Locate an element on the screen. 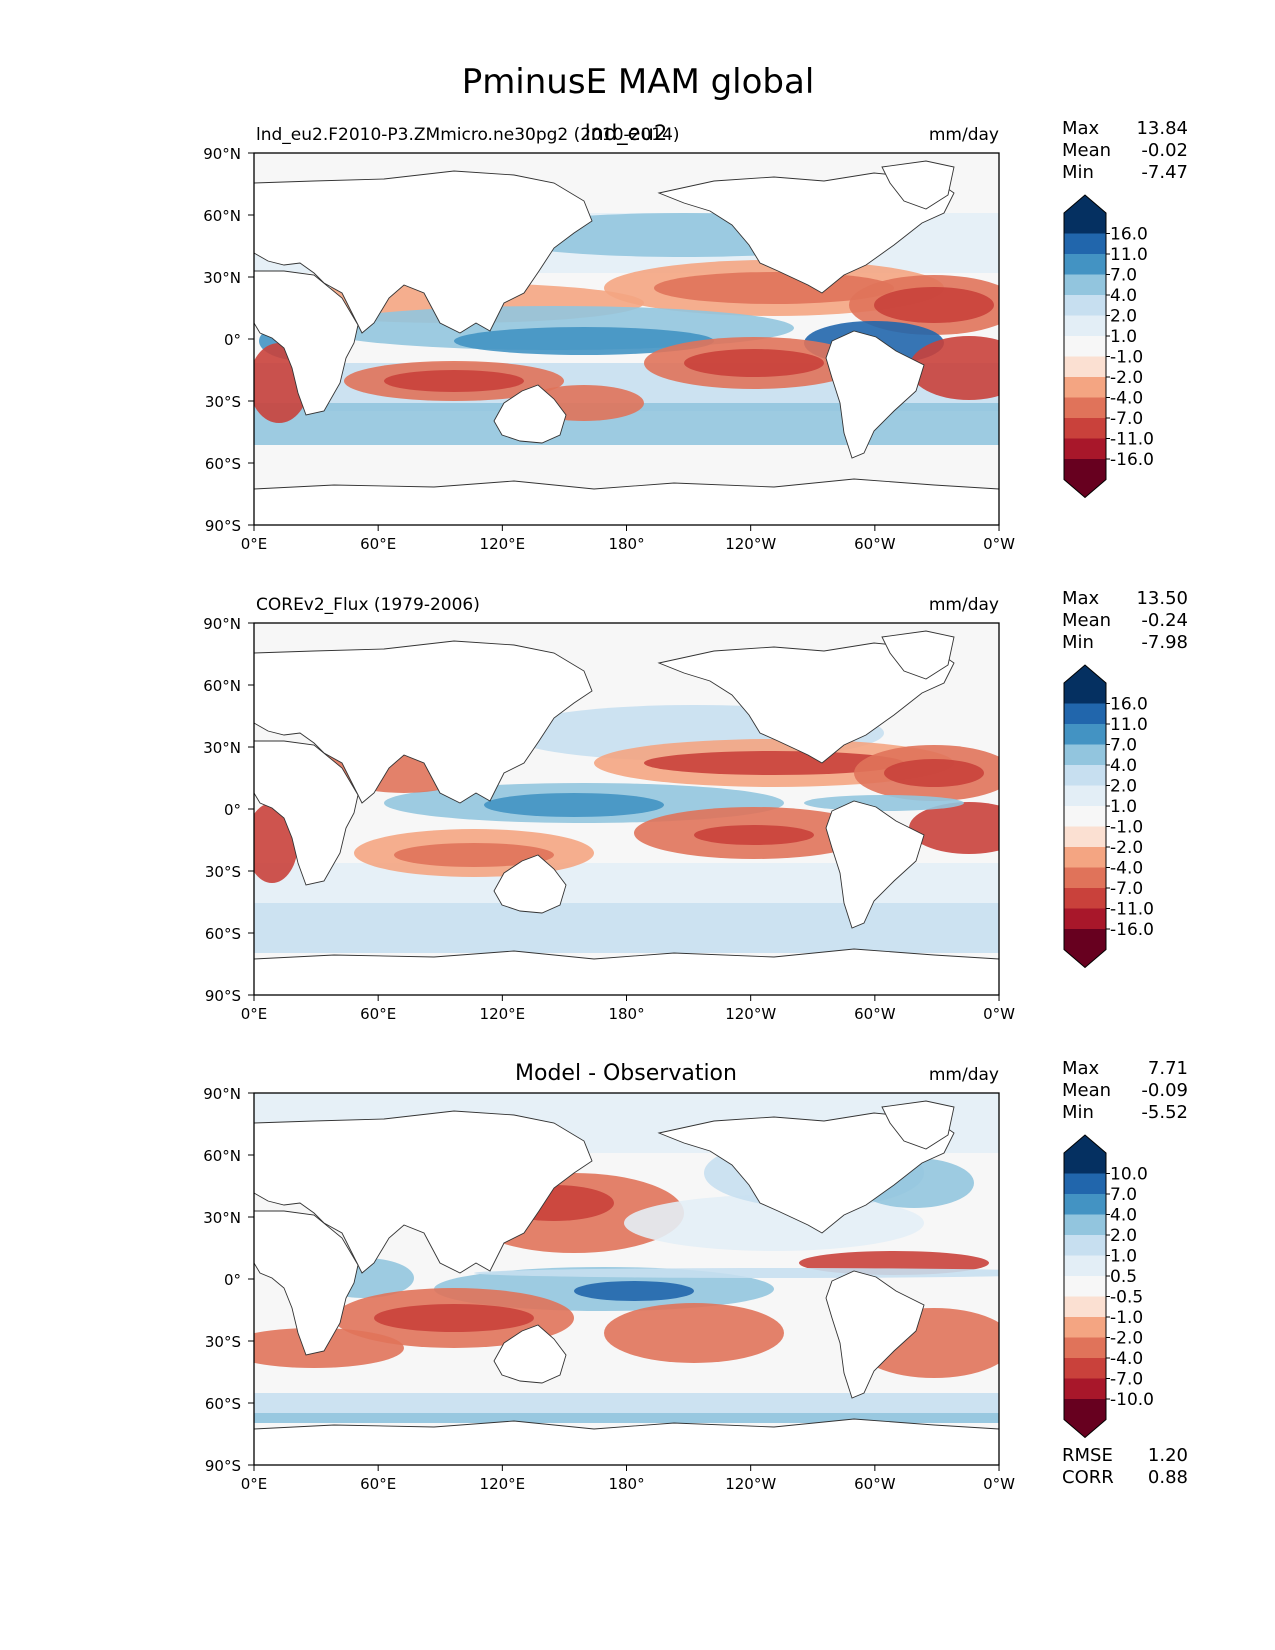 The width and height of the screenshot is (1275, 1650). lat-tick-label: 30°S is located at coordinates (223, 402).